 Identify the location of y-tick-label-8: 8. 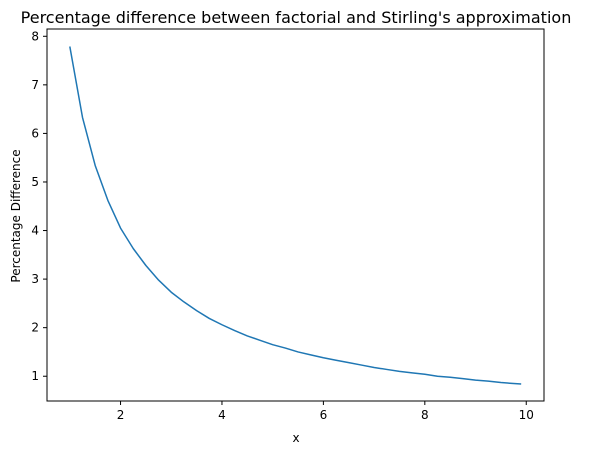
(35, 36).